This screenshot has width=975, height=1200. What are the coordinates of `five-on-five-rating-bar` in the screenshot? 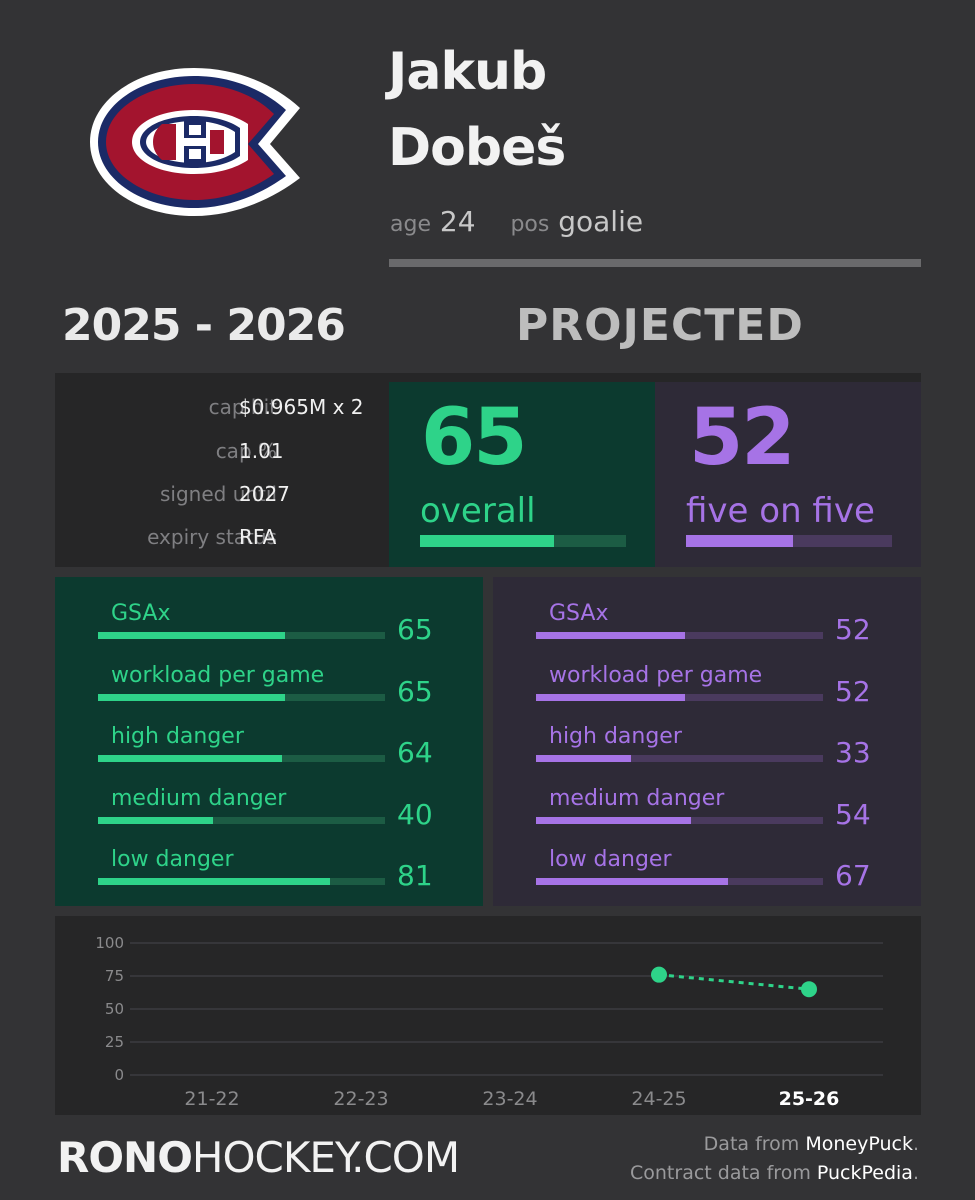 It's located at (789, 541).